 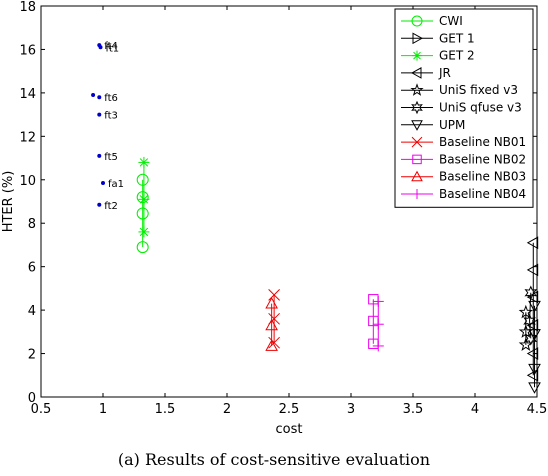 What do you see at coordinates (27, 7) in the screenshot?
I see `y-tick-label: 18` at bounding box center [27, 7].